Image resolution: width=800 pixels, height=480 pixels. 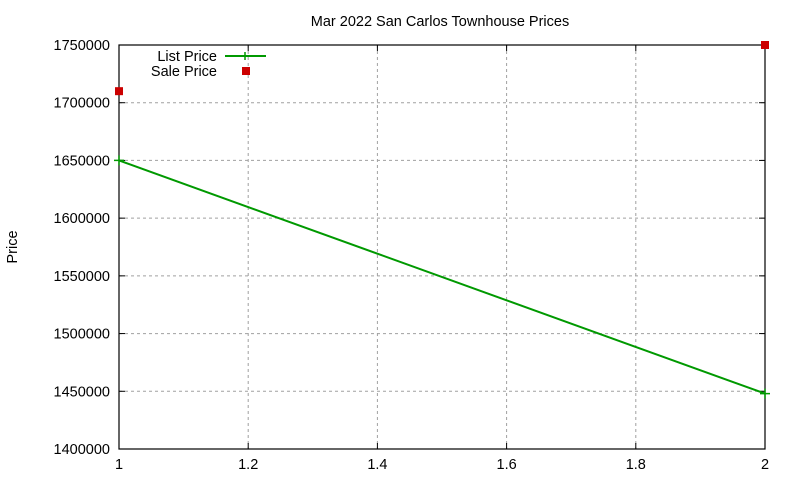 What do you see at coordinates (765, 465) in the screenshot?
I see `x-tick-label: 2` at bounding box center [765, 465].